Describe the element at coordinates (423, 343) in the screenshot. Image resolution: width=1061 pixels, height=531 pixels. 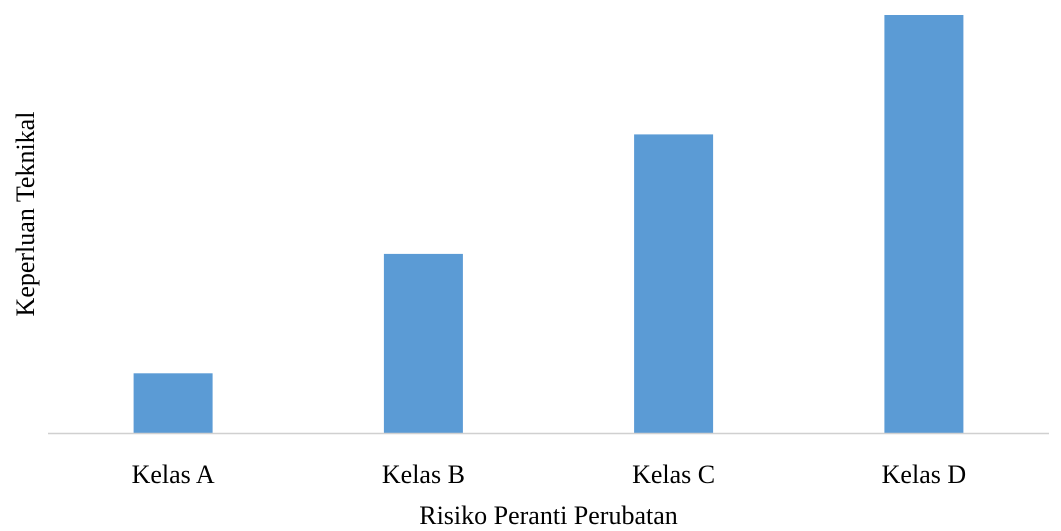
I see `bar-kelas-b` at that location.